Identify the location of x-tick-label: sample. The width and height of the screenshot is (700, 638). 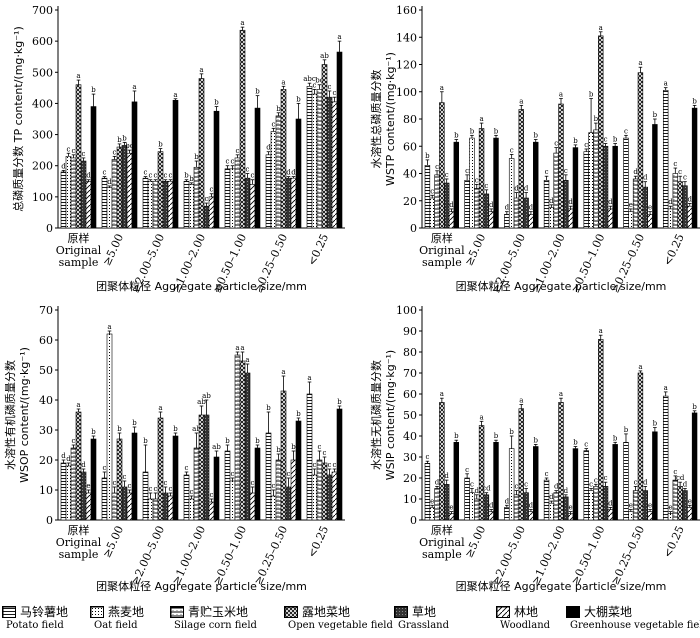
(442, 262).